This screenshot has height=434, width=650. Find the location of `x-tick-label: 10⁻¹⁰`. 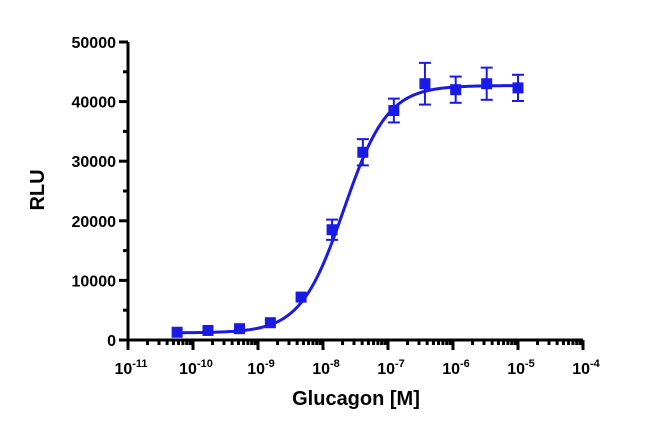

x-tick-label: 10⁻¹⁰ is located at coordinates (196, 368).